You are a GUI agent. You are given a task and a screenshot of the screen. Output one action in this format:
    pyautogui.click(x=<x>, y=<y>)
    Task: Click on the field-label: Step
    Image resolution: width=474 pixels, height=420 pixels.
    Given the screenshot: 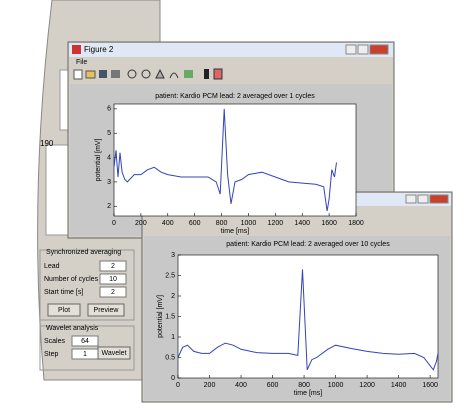 What is the action you would take?
    pyautogui.click(x=51, y=354)
    